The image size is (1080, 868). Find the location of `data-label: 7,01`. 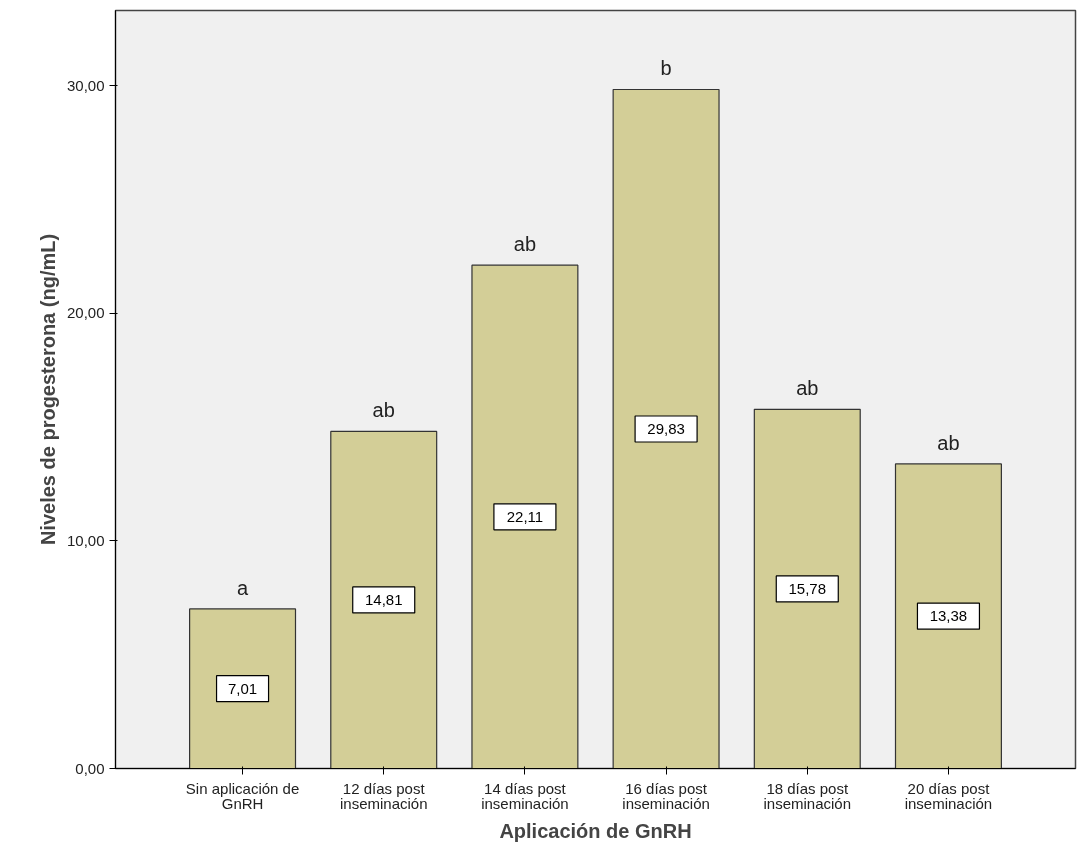

data-label: 7,01 is located at coordinates (242, 688).